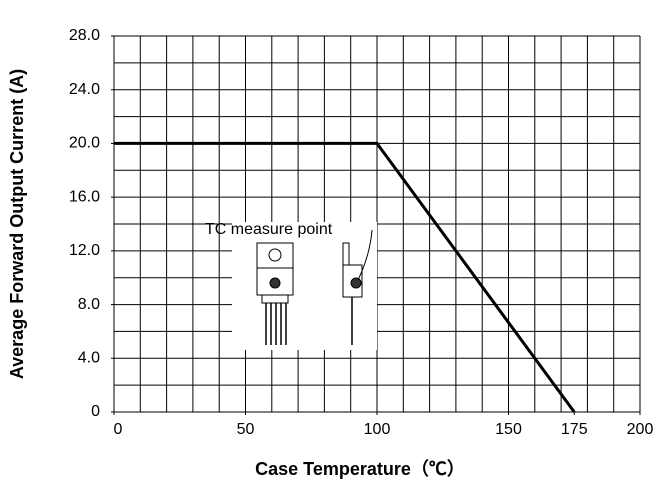 The height and width of the screenshot is (488, 659). I want to click on x-axis-title: Case Temperature（℃）, so click(360, 469).